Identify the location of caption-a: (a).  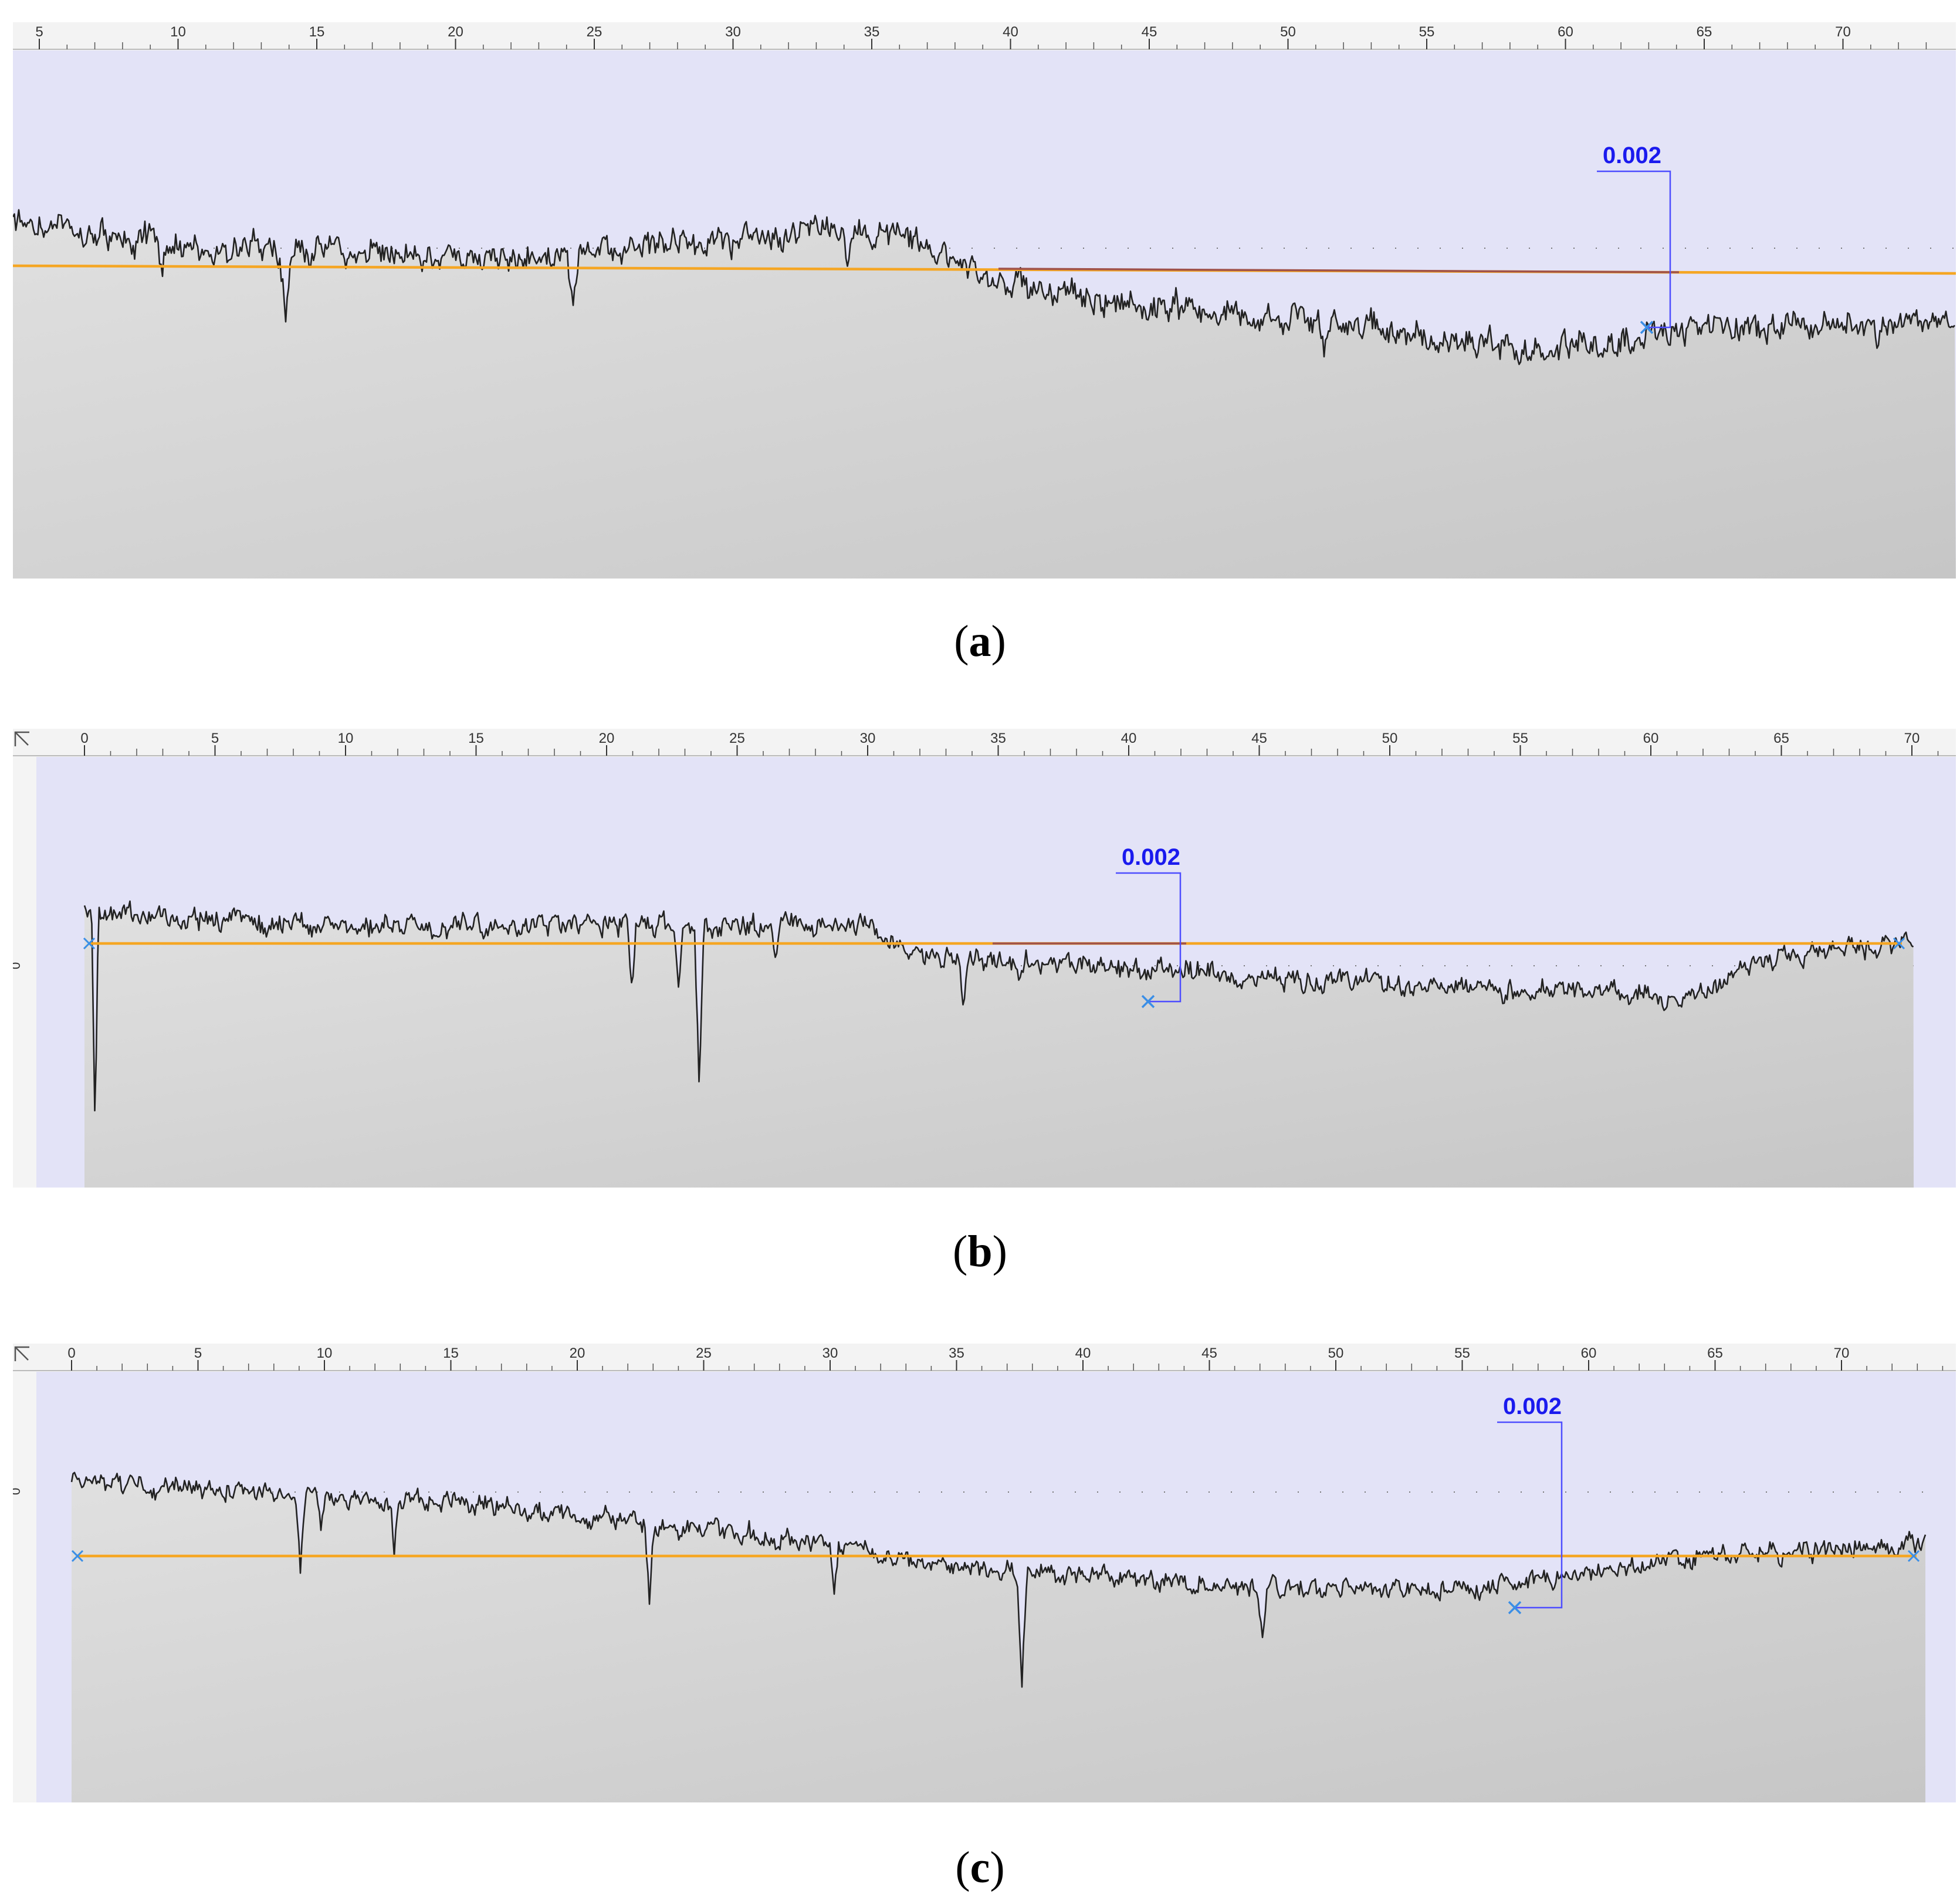
(980, 641).